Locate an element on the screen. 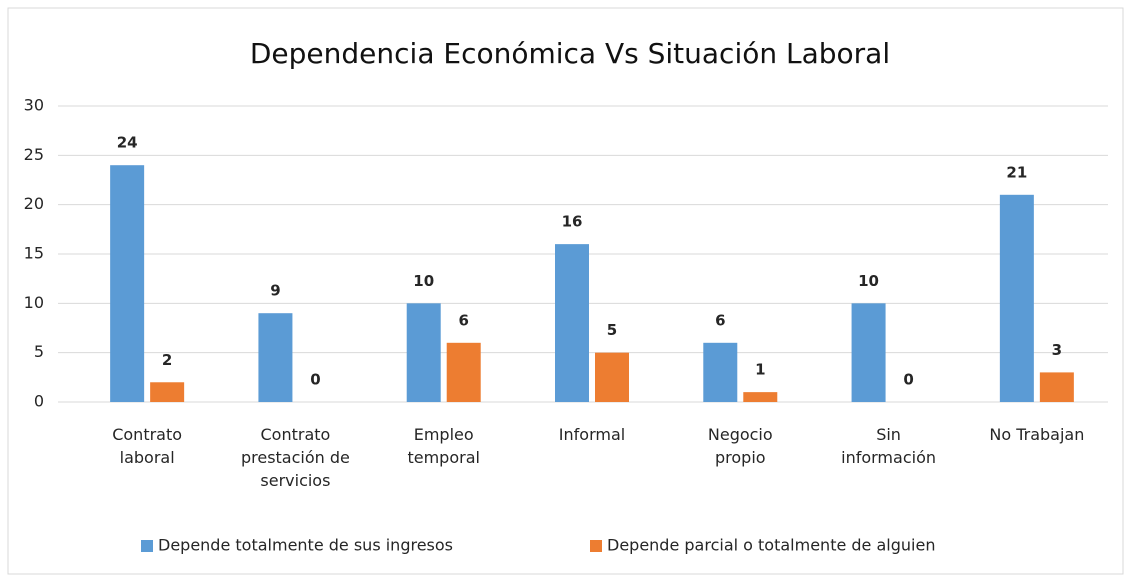 The image size is (1131, 579). x-tick-label-line: temporal is located at coordinates (443, 457).